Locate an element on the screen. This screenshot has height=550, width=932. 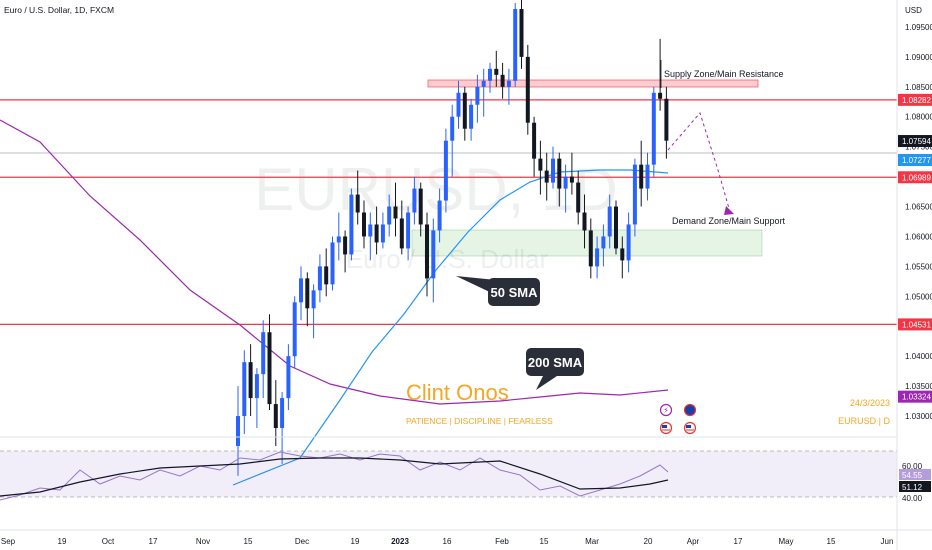
rsi-band is located at coordinates (448, 474).